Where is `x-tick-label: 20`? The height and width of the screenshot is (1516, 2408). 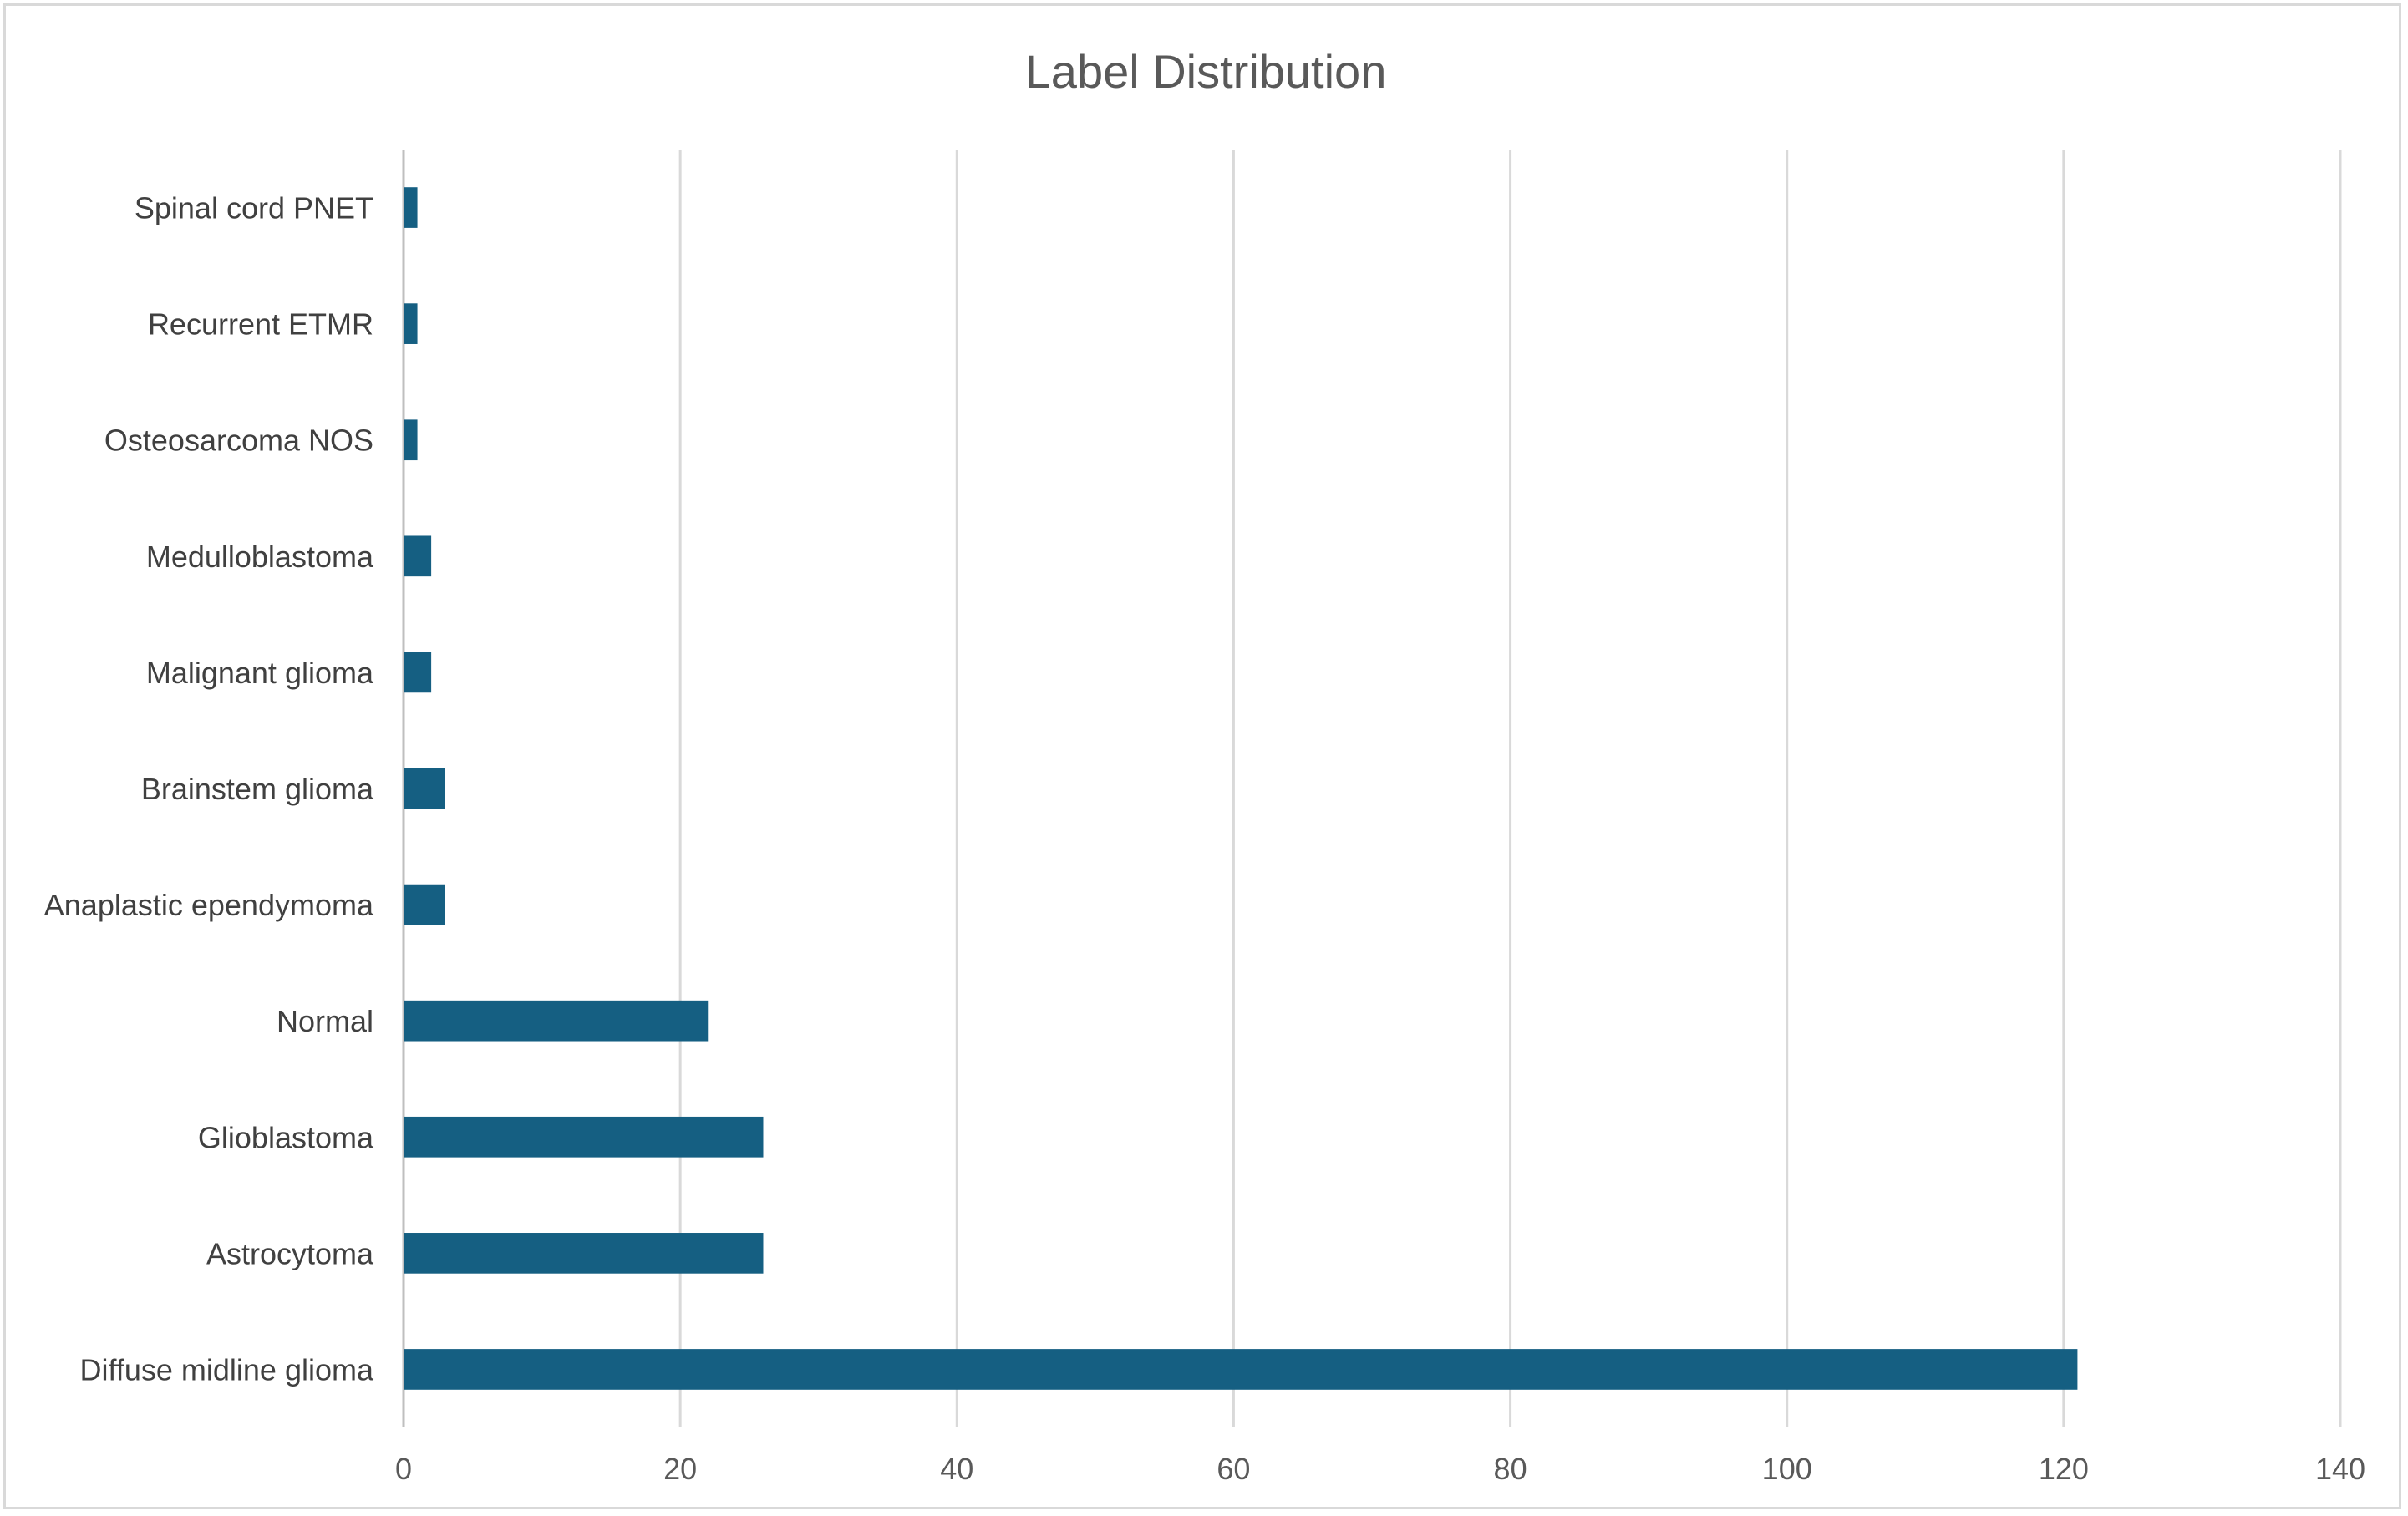 x-tick-label: 20 is located at coordinates (680, 1469).